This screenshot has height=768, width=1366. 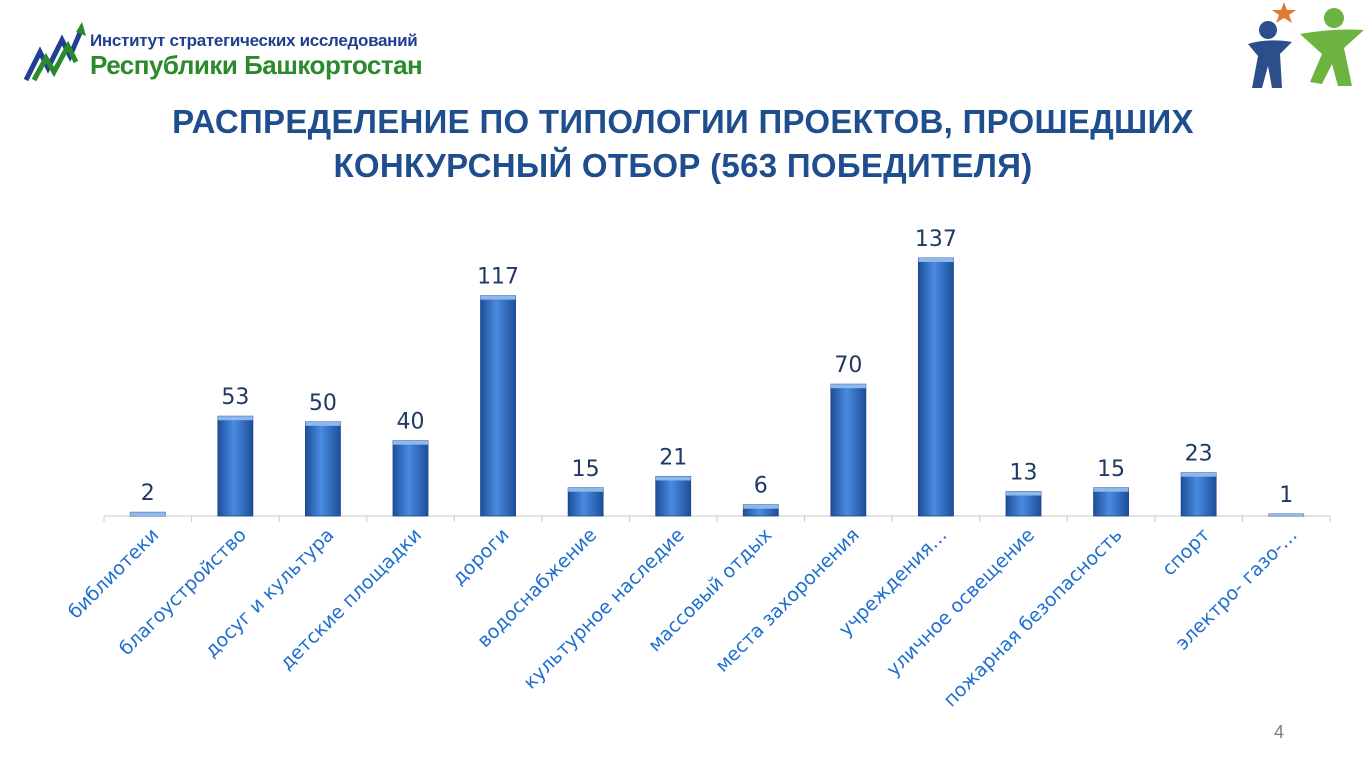 What do you see at coordinates (323, 403) in the screenshot?
I see `data-label: 50` at bounding box center [323, 403].